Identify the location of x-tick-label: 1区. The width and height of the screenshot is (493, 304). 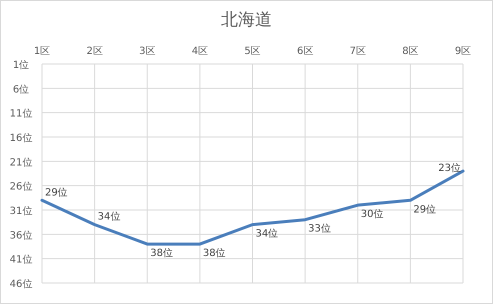
(42, 51).